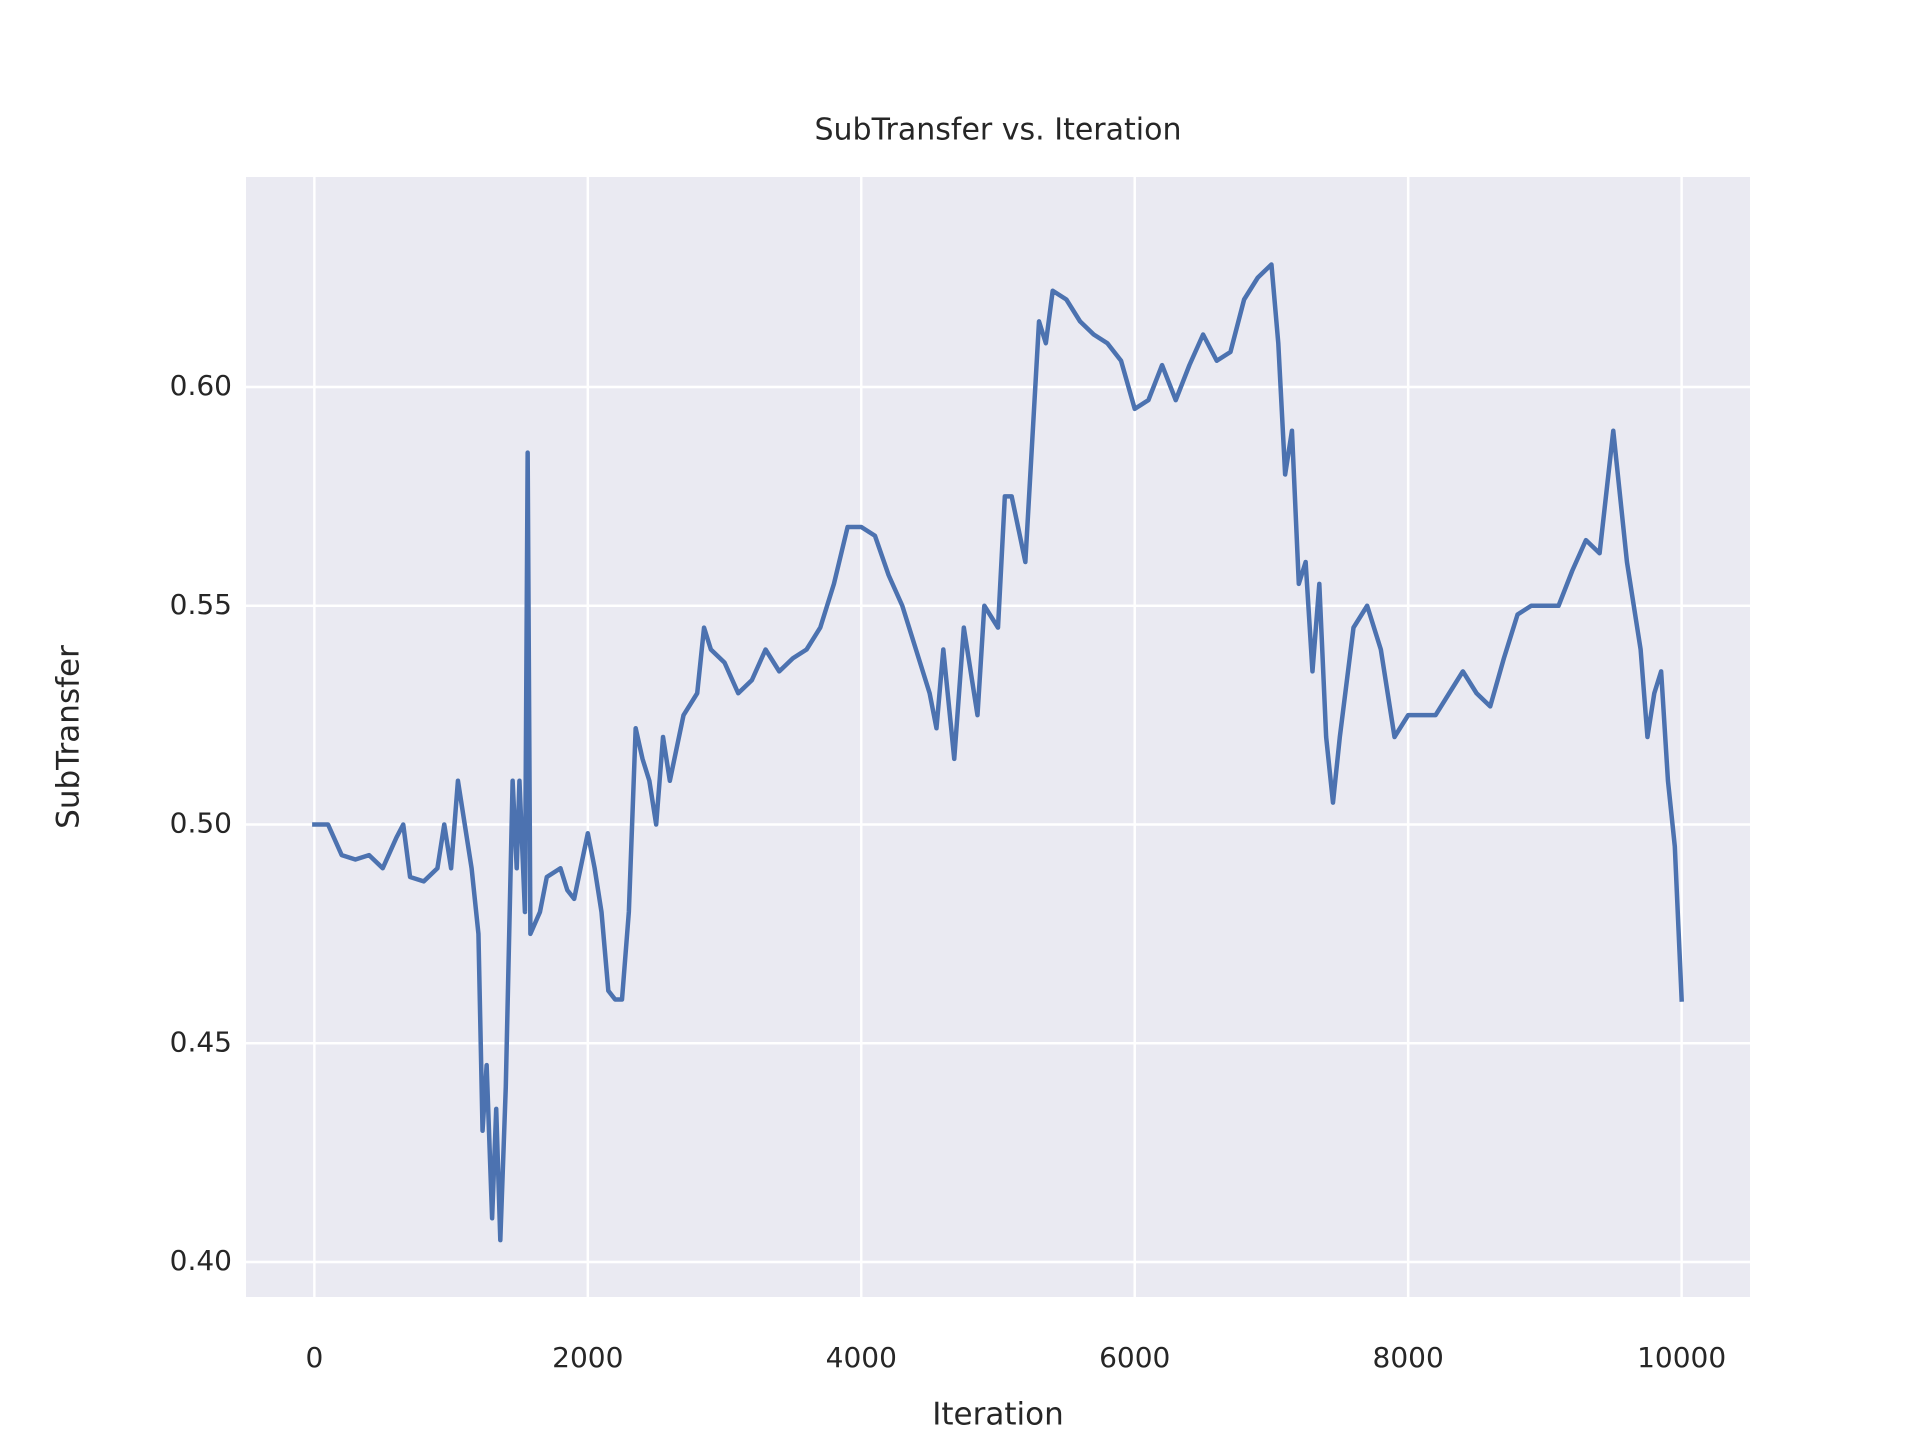 The image size is (1920, 1440). I want to click on x-axis-label: Iteration, so click(998, 1415).